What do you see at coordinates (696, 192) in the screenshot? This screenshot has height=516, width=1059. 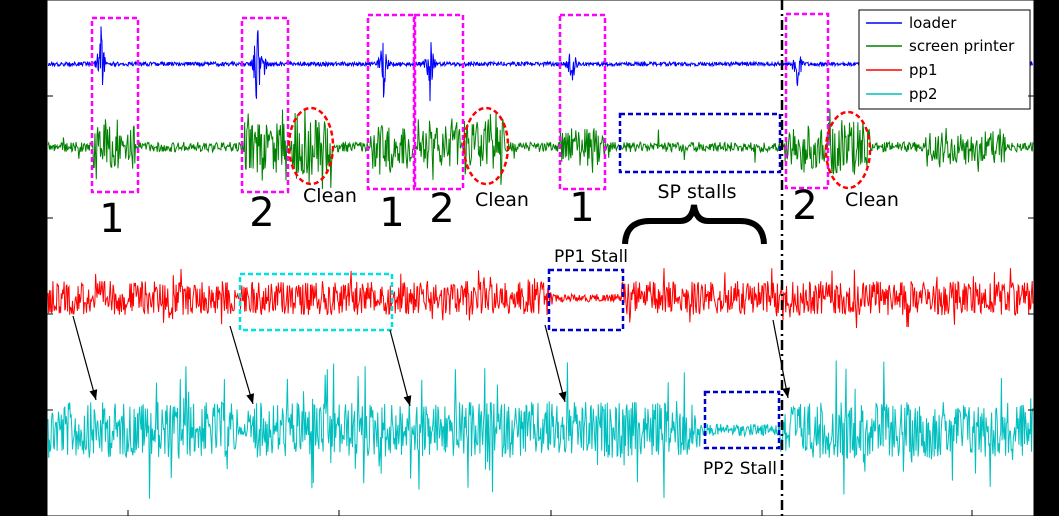 I see `annotation-text: SP stalls` at bounding box center [696, 192].